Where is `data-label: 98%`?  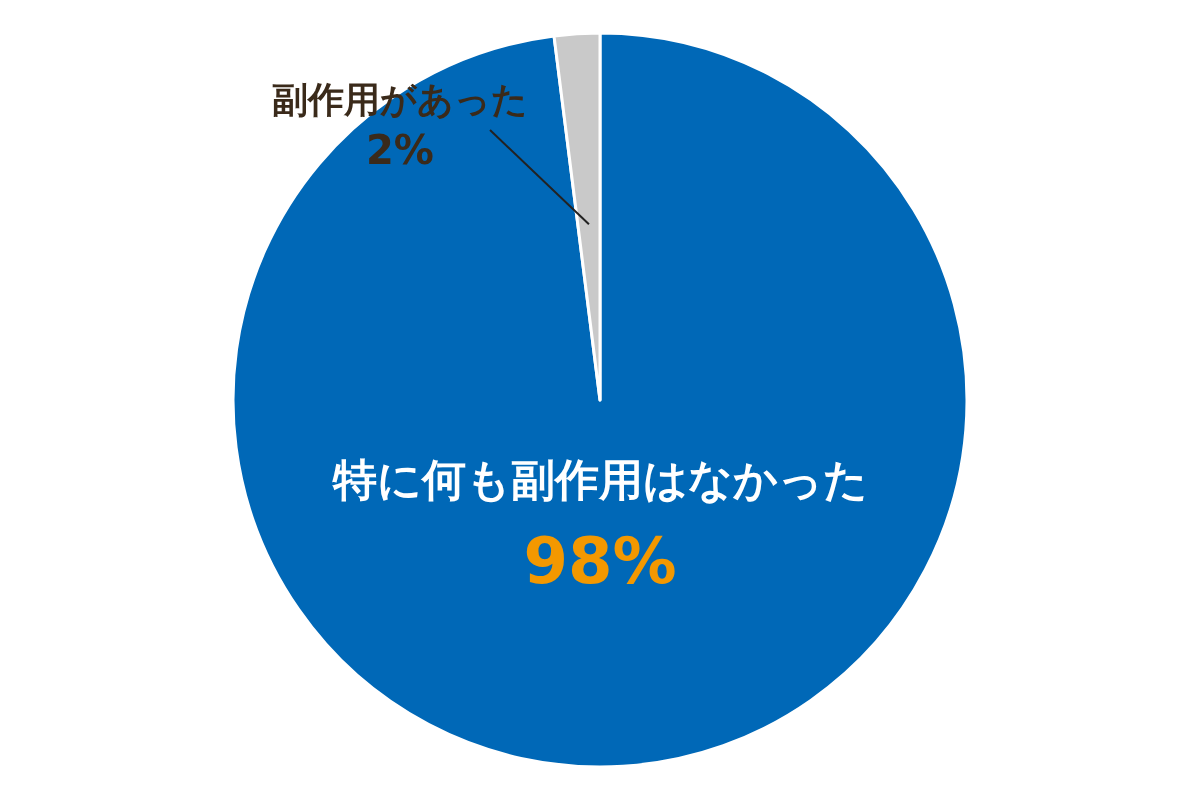
data-label: 98% is located at coordinates (600, 561).